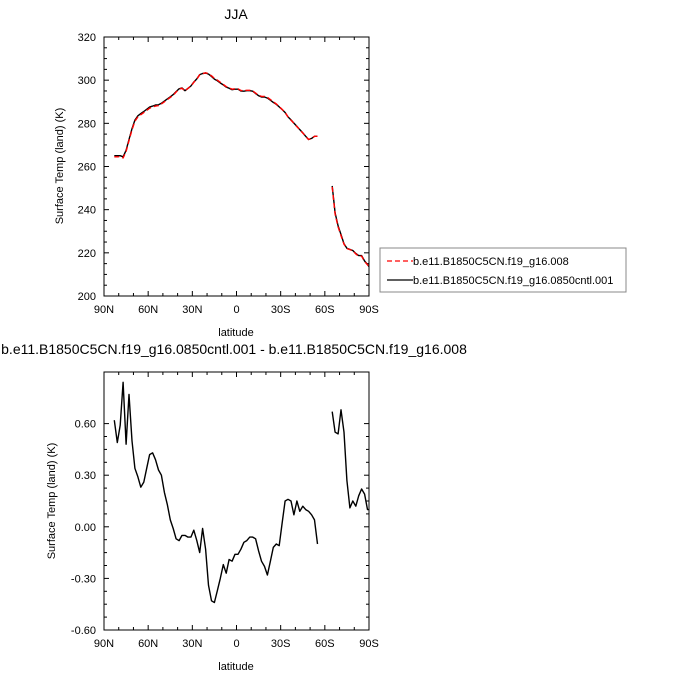 This screenshot has width=676, height=680. Describe the element at coordinates (104, 310) in the screenshot. I see `top-x-tick-label: 90N` at that location.